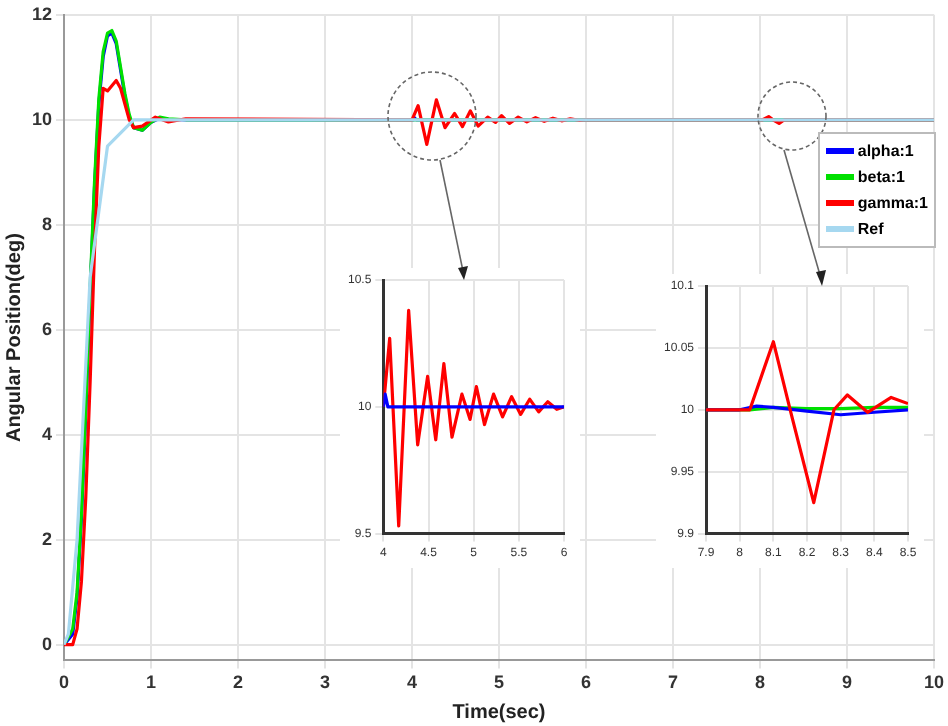  What do you see at coordinates (870, 229) in the screenshot?
I see `legend-label: Ref` at bounding box center [870, 229].